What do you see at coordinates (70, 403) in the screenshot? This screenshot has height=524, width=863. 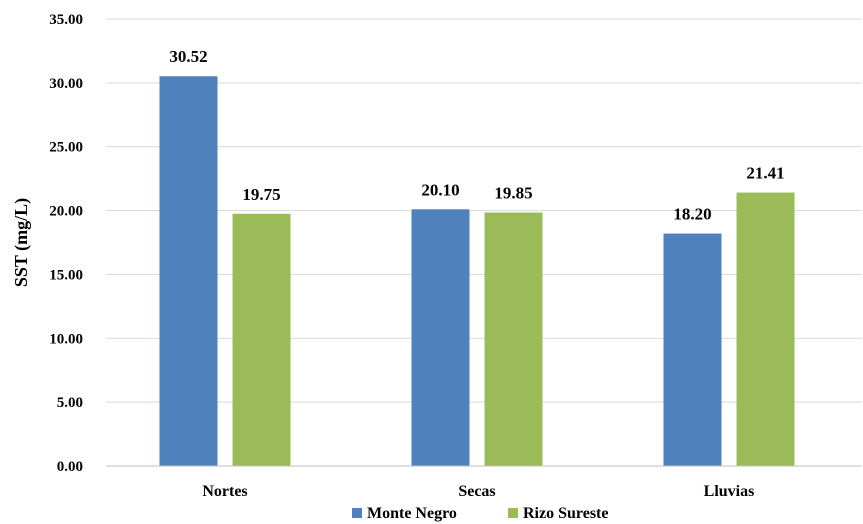 I see `y-tick-label: 5.00` at bounding box center [70, 403].